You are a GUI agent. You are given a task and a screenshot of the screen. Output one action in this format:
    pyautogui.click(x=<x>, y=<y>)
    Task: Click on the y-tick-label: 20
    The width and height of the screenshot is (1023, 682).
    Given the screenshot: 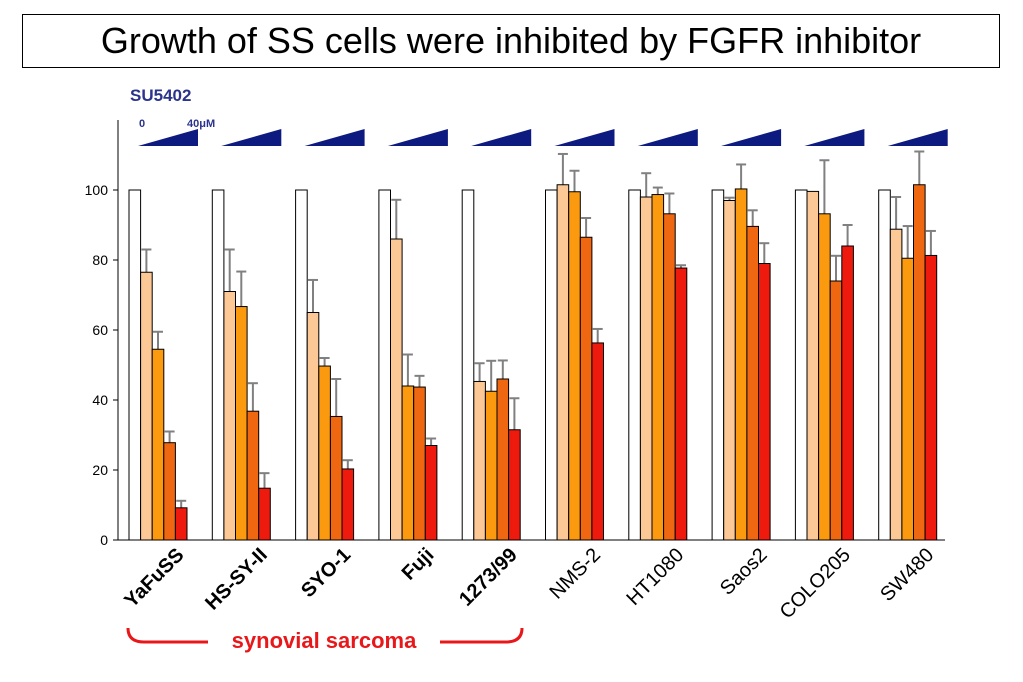 What is the action you would take?
    pyautogui.click(x=100, y=470)
    